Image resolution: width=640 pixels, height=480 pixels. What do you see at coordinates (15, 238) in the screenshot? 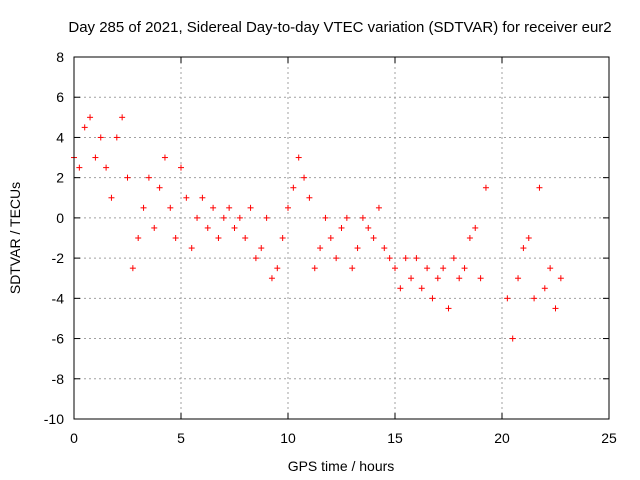
I see `y-axis-label: SDTVAR / TECUs` at bounding box center [15, 238].